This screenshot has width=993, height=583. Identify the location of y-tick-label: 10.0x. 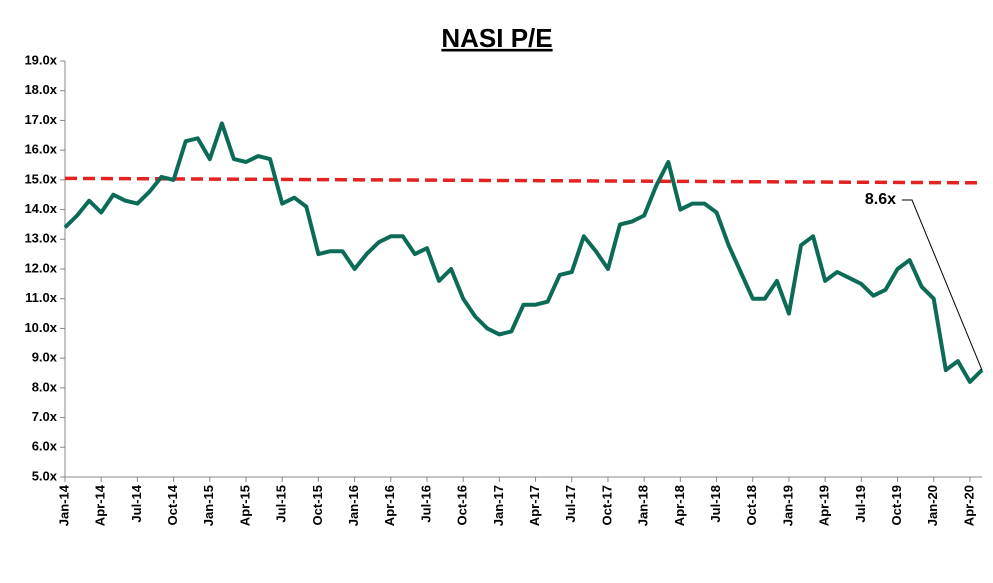
(40, 327).